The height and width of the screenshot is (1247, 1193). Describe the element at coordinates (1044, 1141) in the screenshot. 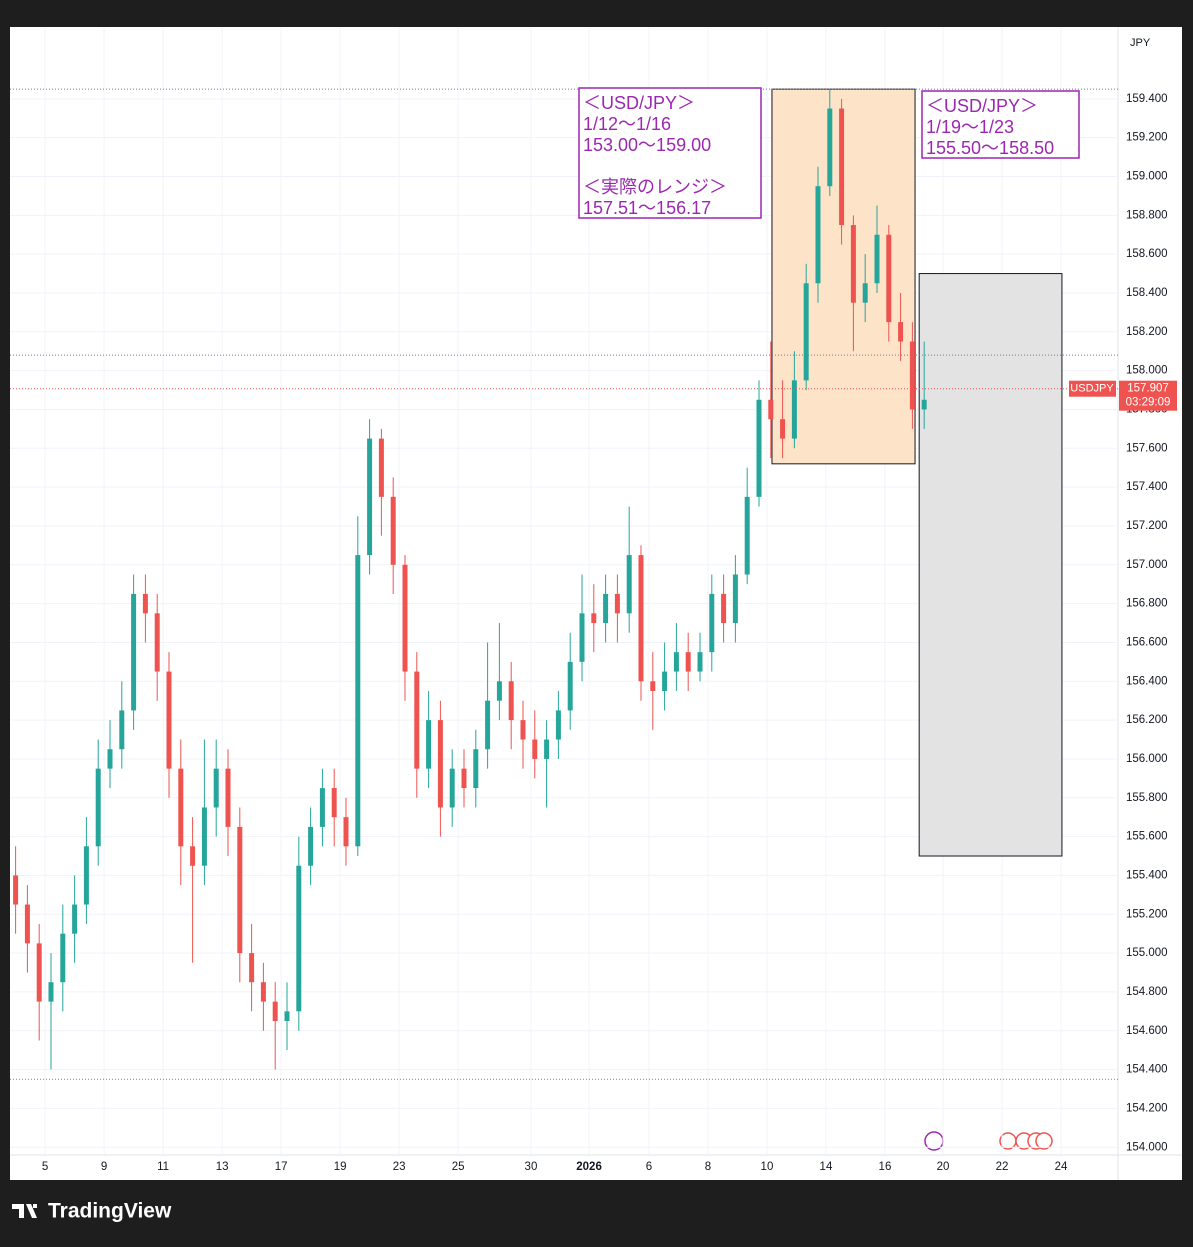

I see `event-icon` at that location.